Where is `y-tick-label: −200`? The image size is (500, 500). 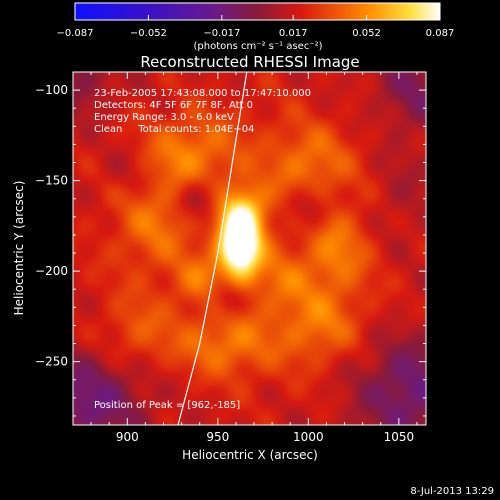 y-tick-label: −200 is located at coordinates (51, 271).